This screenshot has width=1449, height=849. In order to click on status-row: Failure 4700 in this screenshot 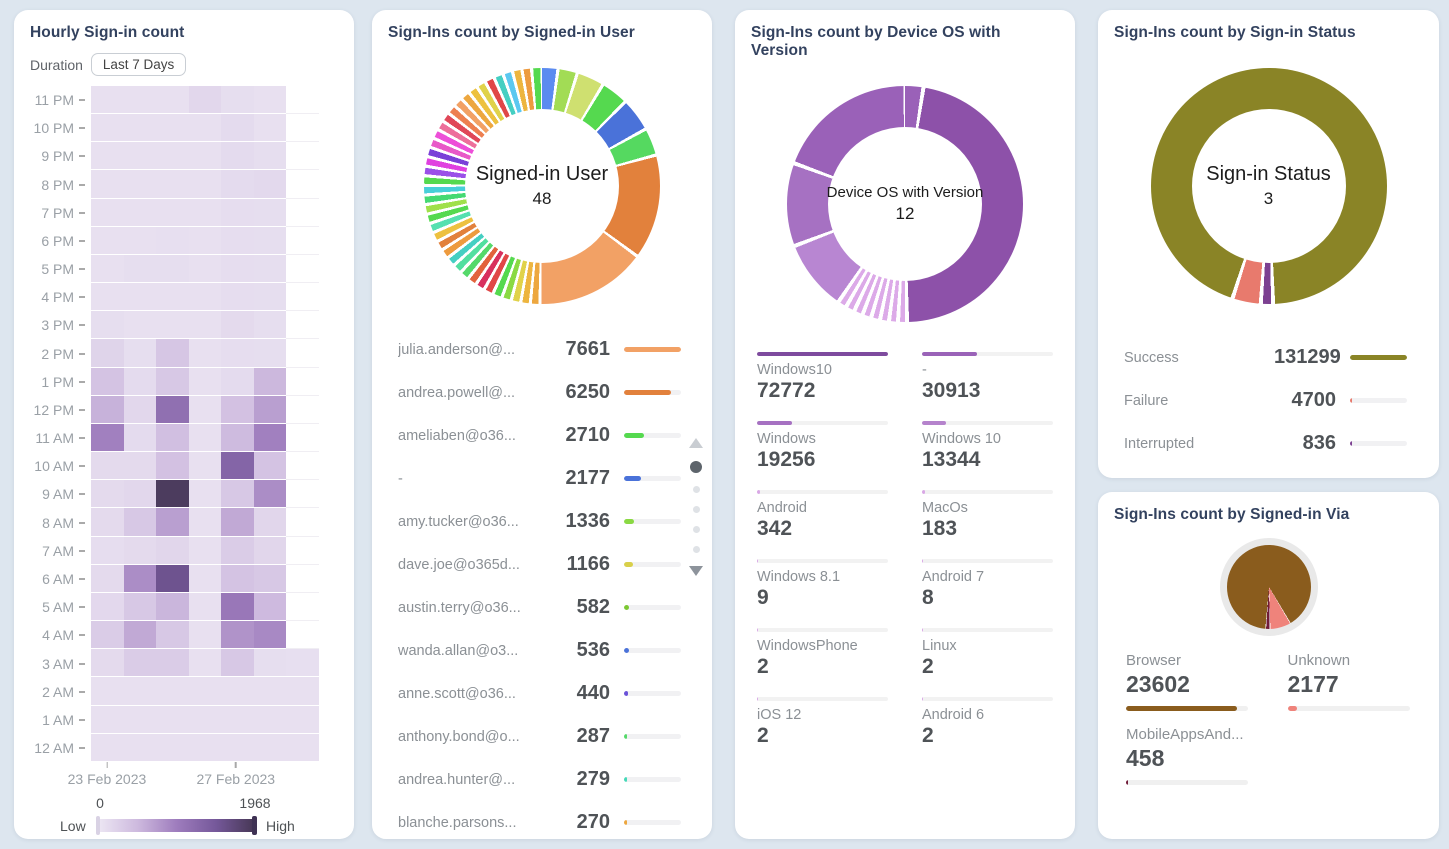, I will do `click(1268, 400)`.